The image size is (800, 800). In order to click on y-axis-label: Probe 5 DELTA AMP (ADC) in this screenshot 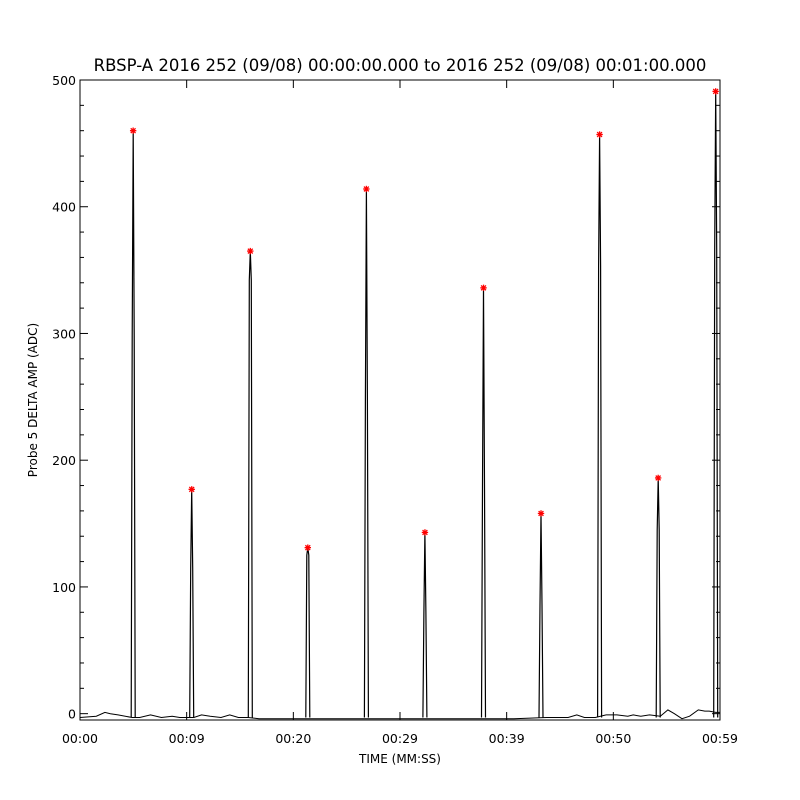, I will do `click(33, 400)`.